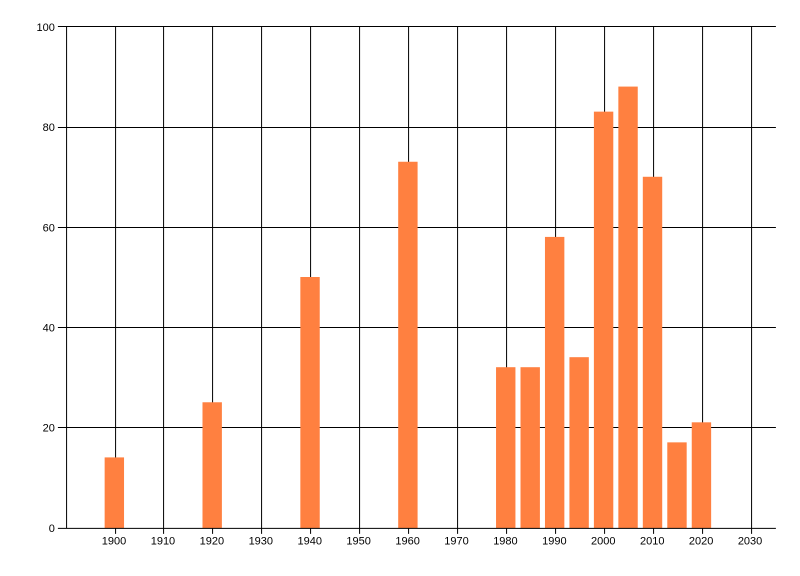 This screenshot has width=800, height=576. What do you see at coordinates (750, 542) in the screenshot?
I see `svg-text: 2030` at bounding box center [750, 542].